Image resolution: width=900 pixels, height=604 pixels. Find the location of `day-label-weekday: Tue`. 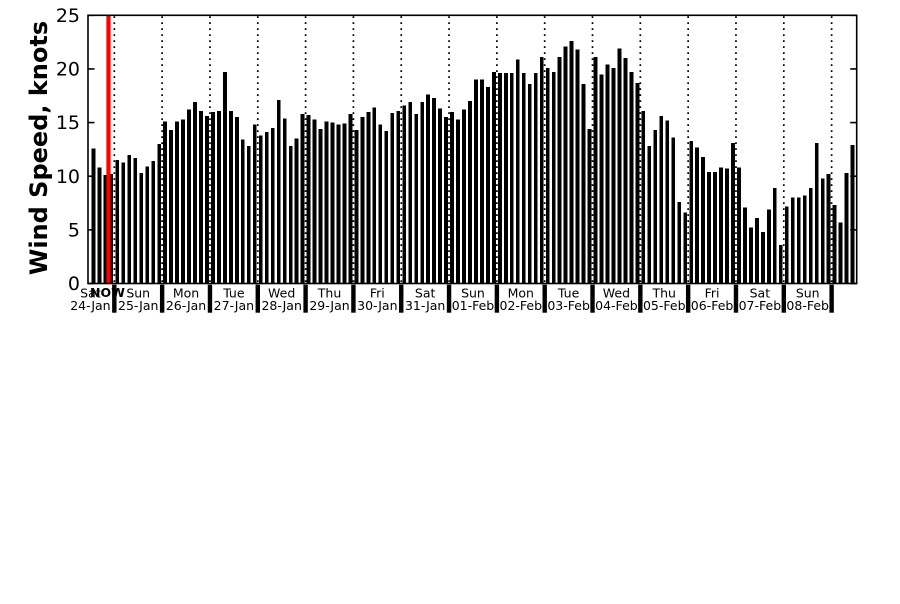

day-label-weekday: Tue is located at coordinates (233, 293).